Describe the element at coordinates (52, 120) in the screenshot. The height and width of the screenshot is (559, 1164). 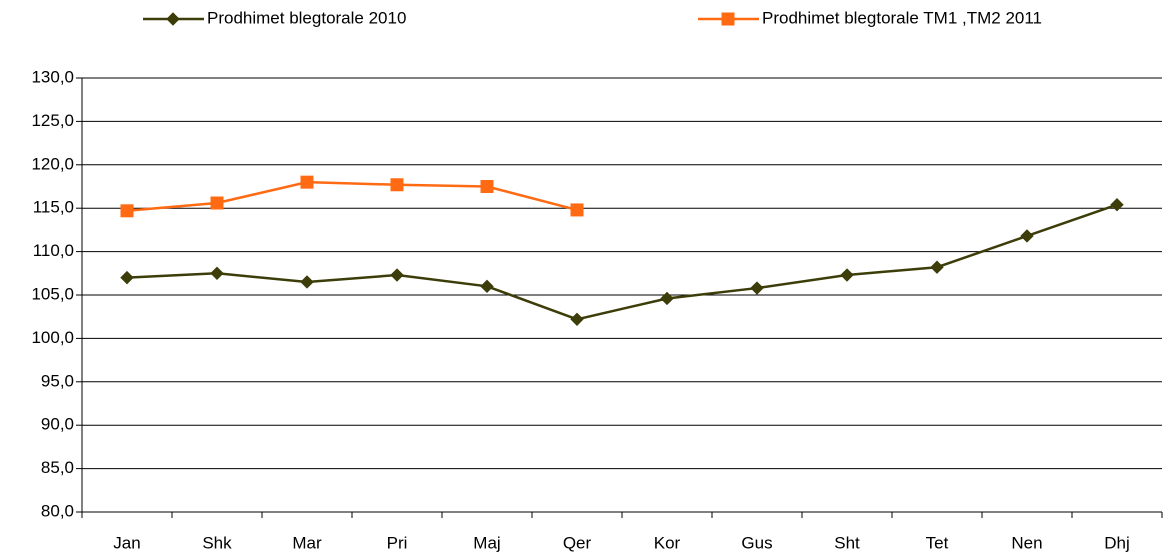
I see `y-tick-label: 125,0` at that location.